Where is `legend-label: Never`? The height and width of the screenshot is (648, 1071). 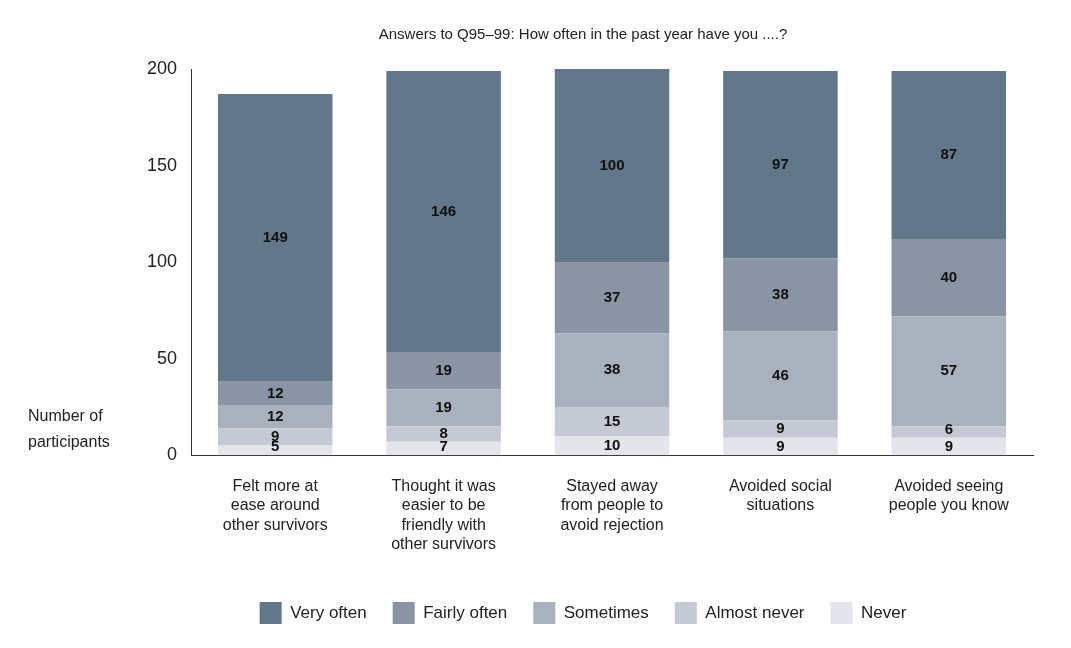
legend-label: Never is located at coordinates (884, 612).